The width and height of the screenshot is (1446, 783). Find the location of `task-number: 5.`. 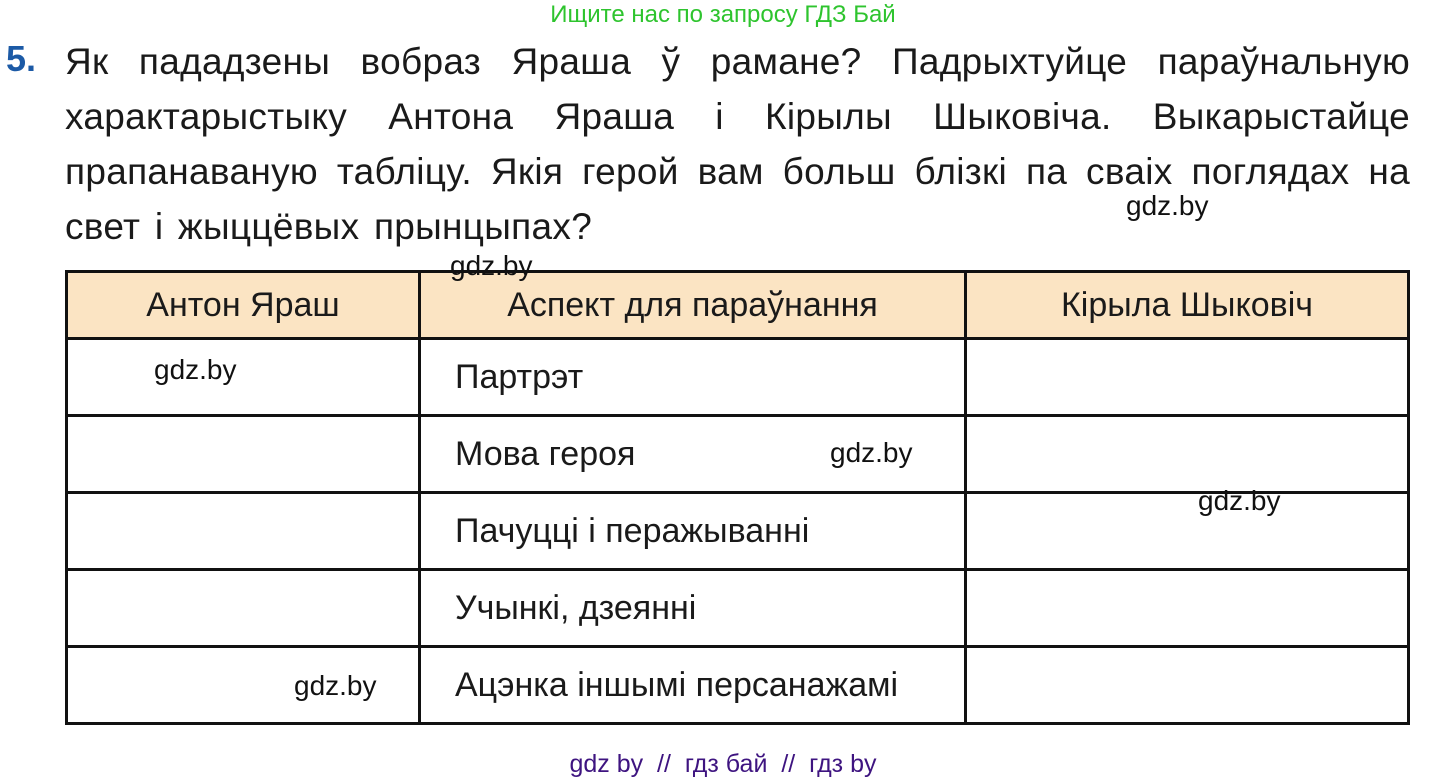

task-number: 5. is located at coordinates (21, 58).